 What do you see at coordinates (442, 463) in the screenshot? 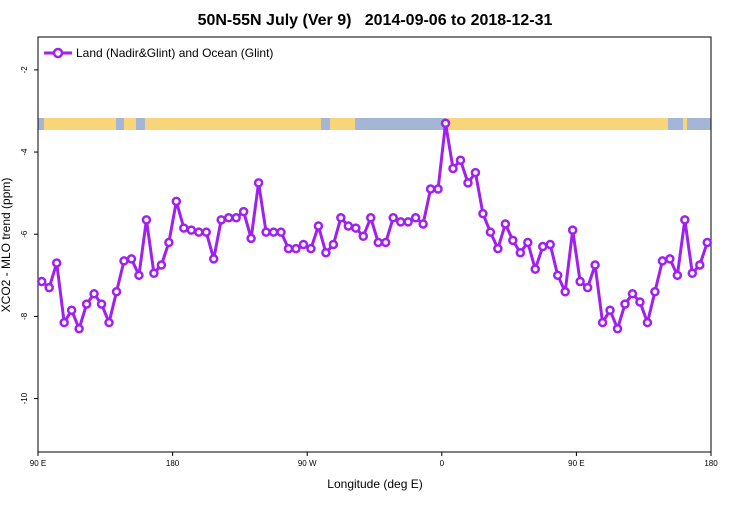
I see `x-tick-label: 0` at bounding box center [442, 463].